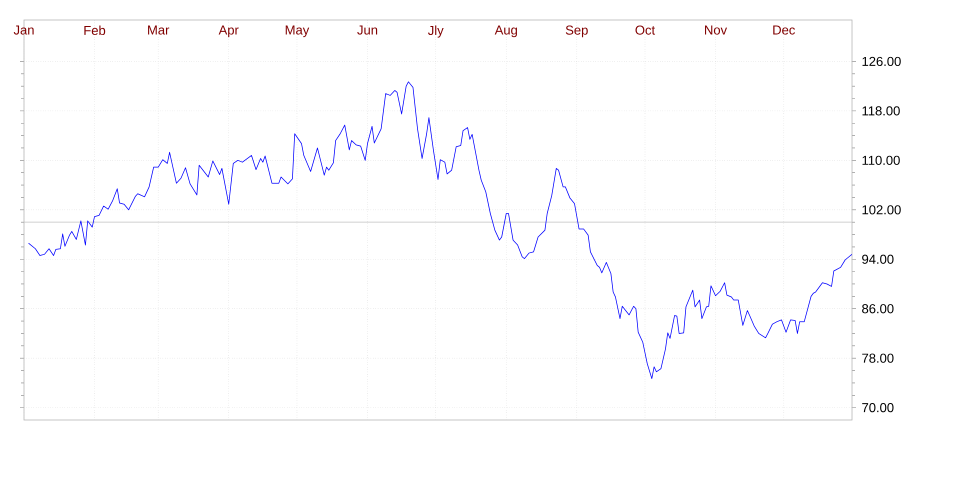  What do you see at coordinates (881, 61) in the screenshot?
I see `y-tick-label: 126.00` at bounding box center [881, 61].